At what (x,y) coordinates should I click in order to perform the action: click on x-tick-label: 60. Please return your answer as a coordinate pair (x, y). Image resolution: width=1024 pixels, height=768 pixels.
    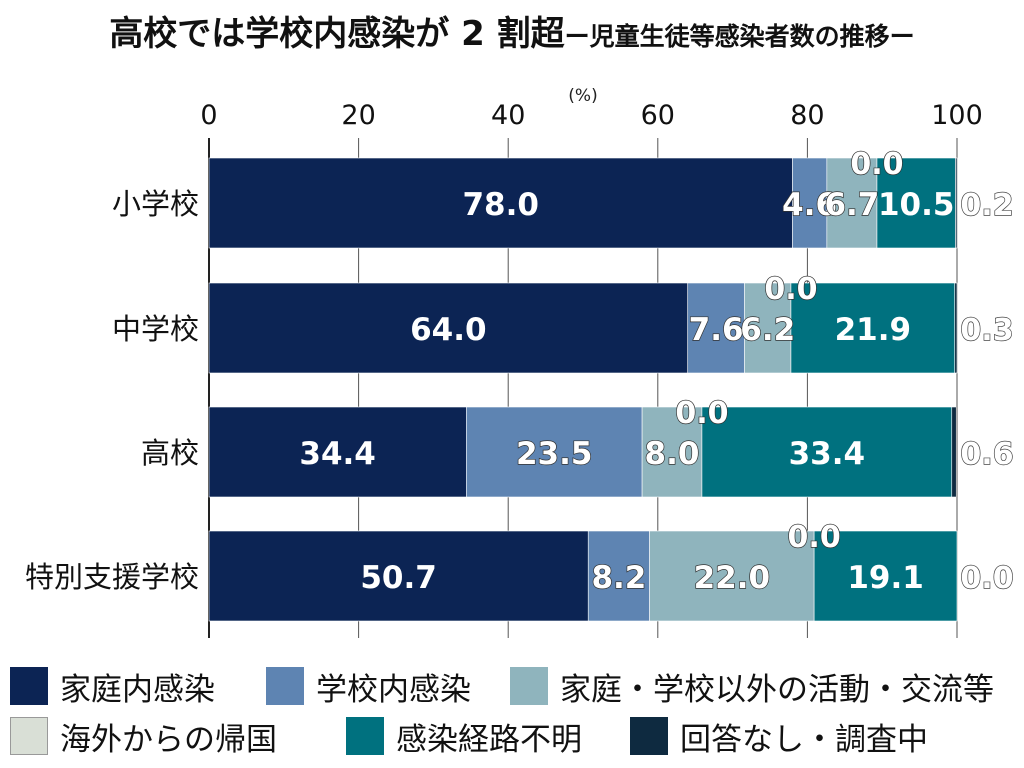
    Looking at the image, I should click on (658, 115).